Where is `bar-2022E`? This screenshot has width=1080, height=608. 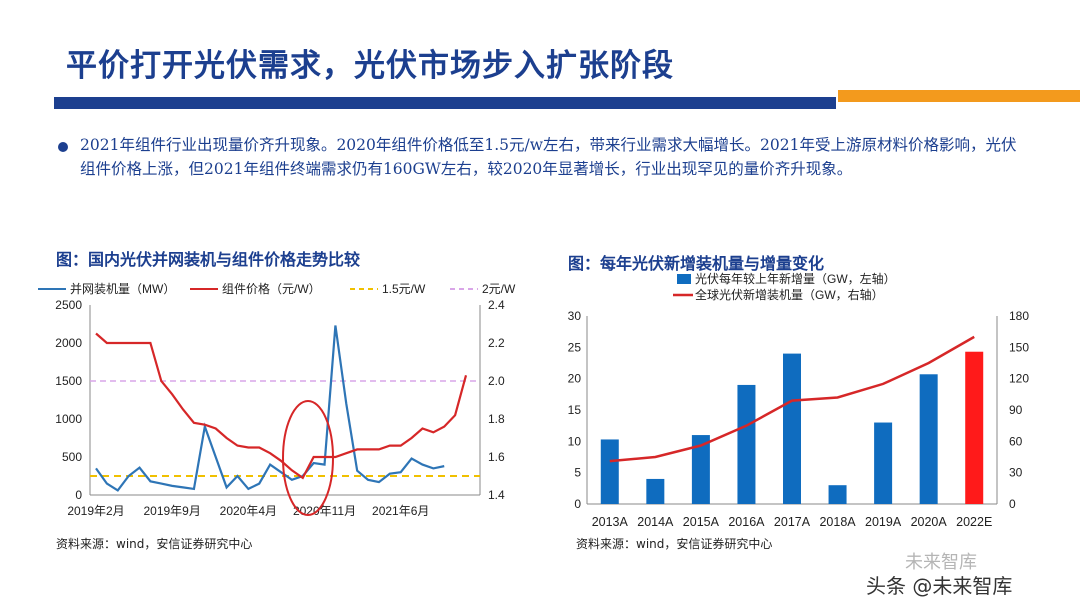
bar-2022E is located at coordinates (974, 427).